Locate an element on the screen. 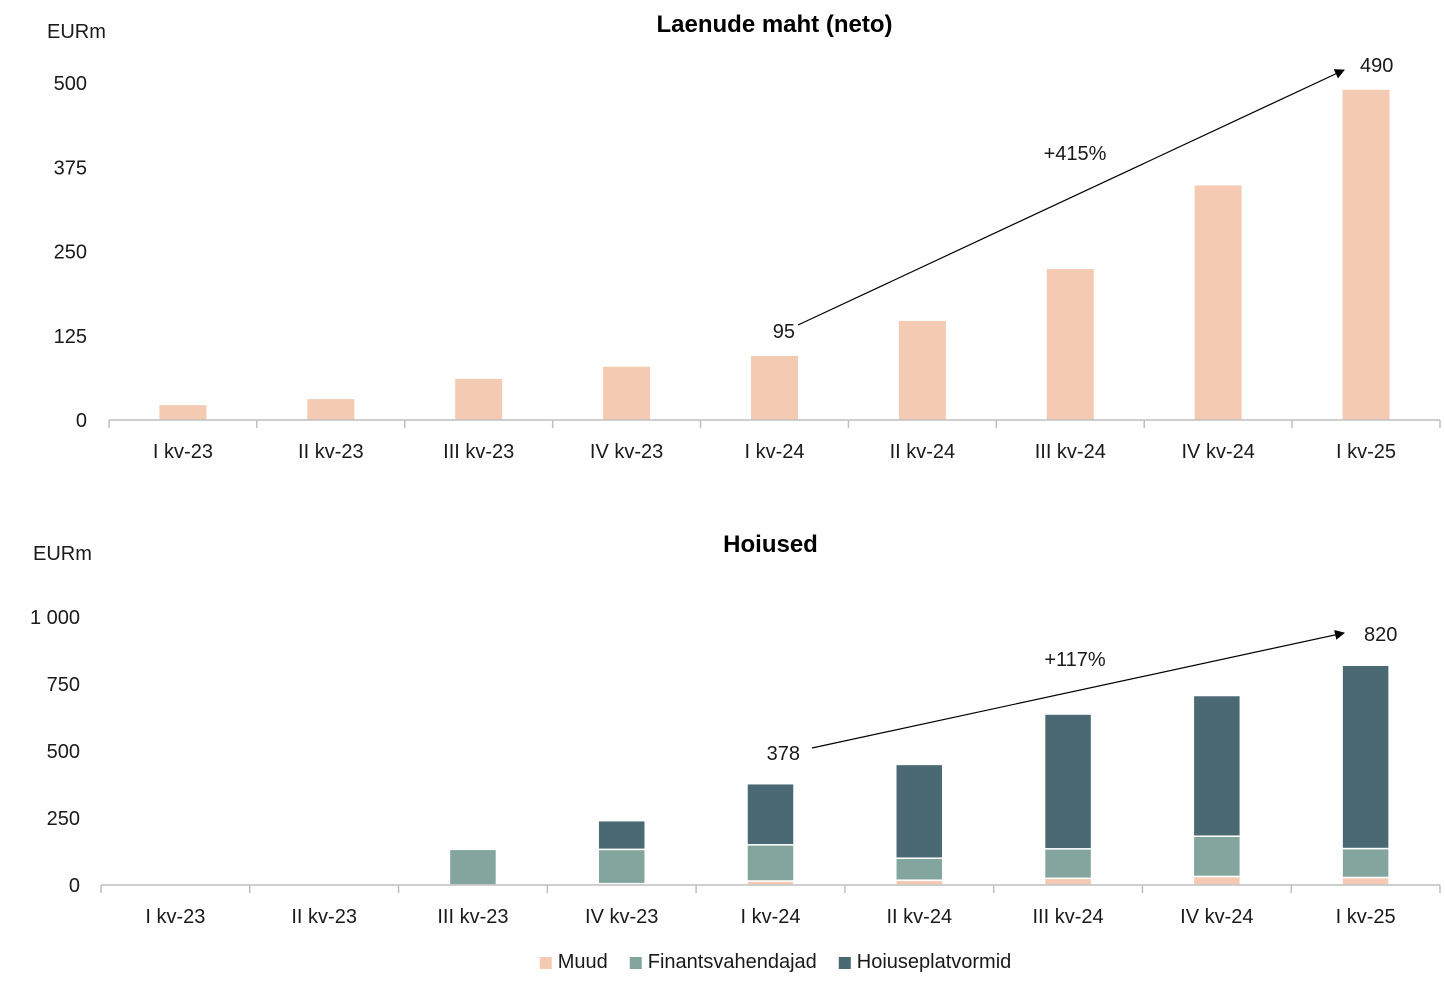 The width and height of the screenshot is (1445, 985). growth-label: +415% is located at coordinates (1075, 154).